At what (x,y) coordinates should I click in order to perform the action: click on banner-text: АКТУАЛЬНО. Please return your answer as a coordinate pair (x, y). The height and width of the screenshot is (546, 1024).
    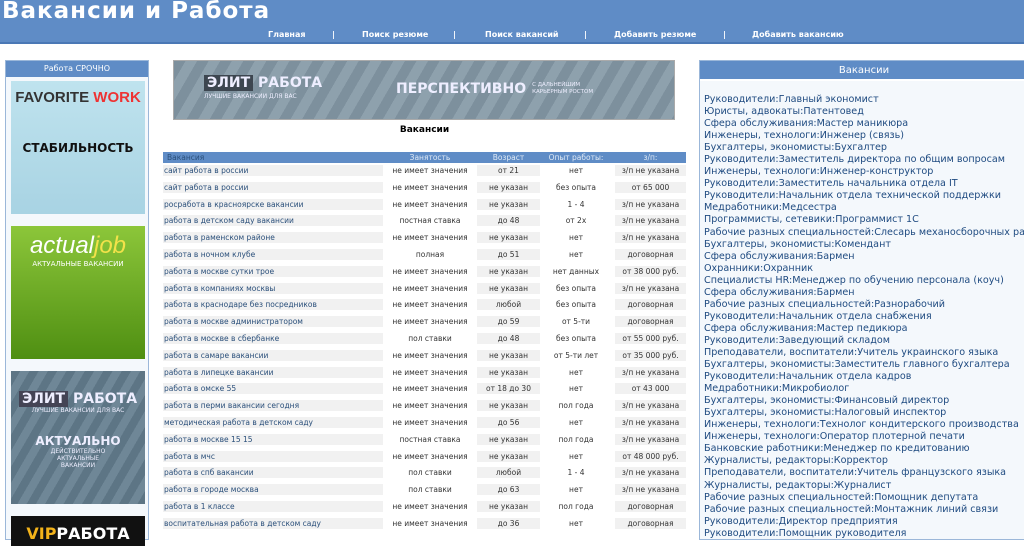
    Looking at the image, I should click on (78, 441).